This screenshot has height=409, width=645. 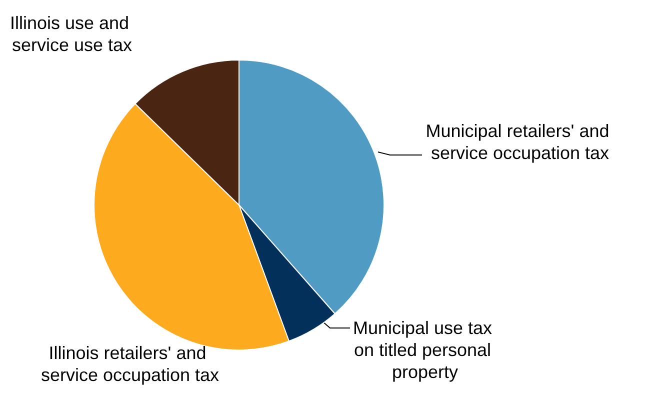 What do you see at coordinates (130, 364) in the screenshot?
I see `slice-label: Illinois retailers' and service occupation tax` at bounding box center [130, 364].